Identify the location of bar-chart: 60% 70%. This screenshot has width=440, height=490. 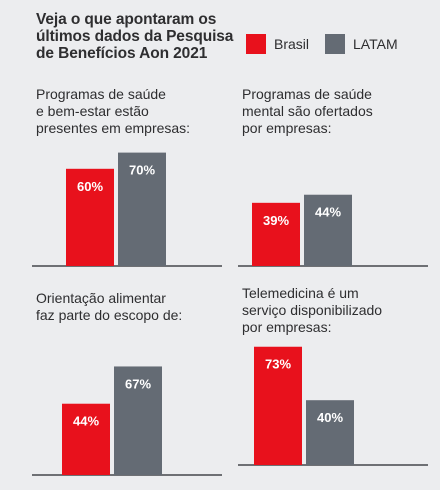
(127, 209).